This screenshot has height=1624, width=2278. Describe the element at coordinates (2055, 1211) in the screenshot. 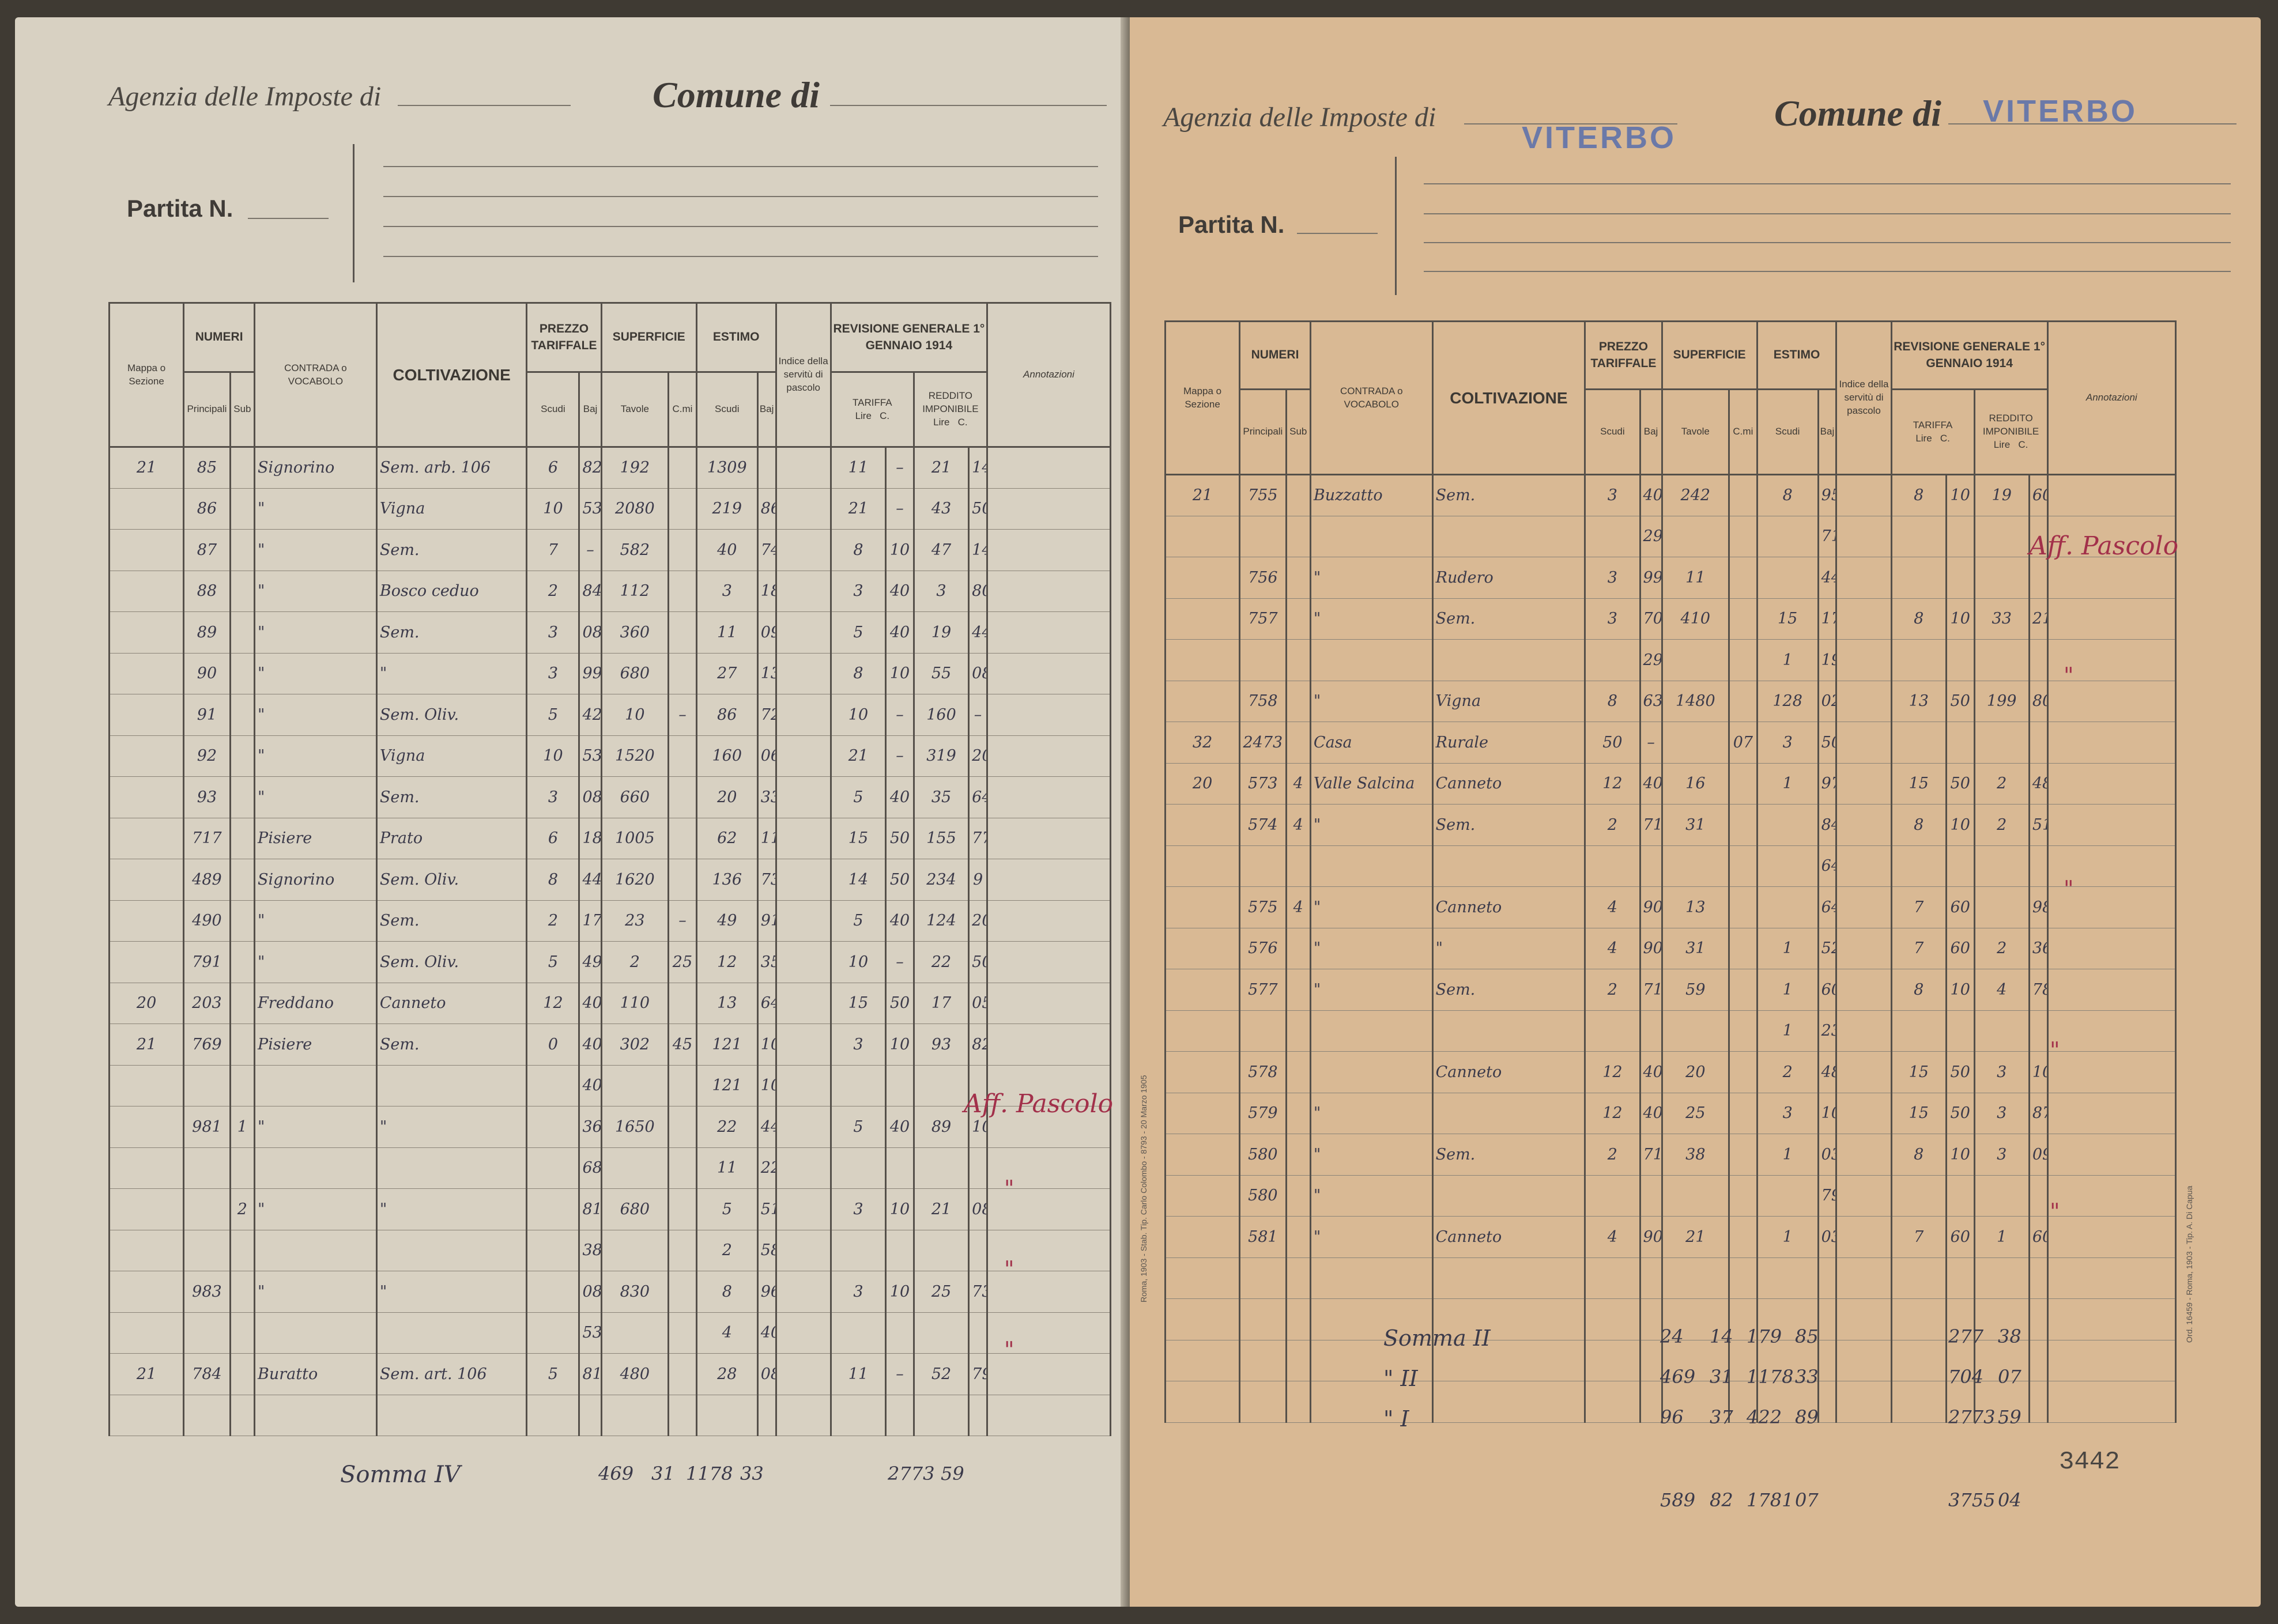

I see `right-annotation-ditto-4: "` at that location.